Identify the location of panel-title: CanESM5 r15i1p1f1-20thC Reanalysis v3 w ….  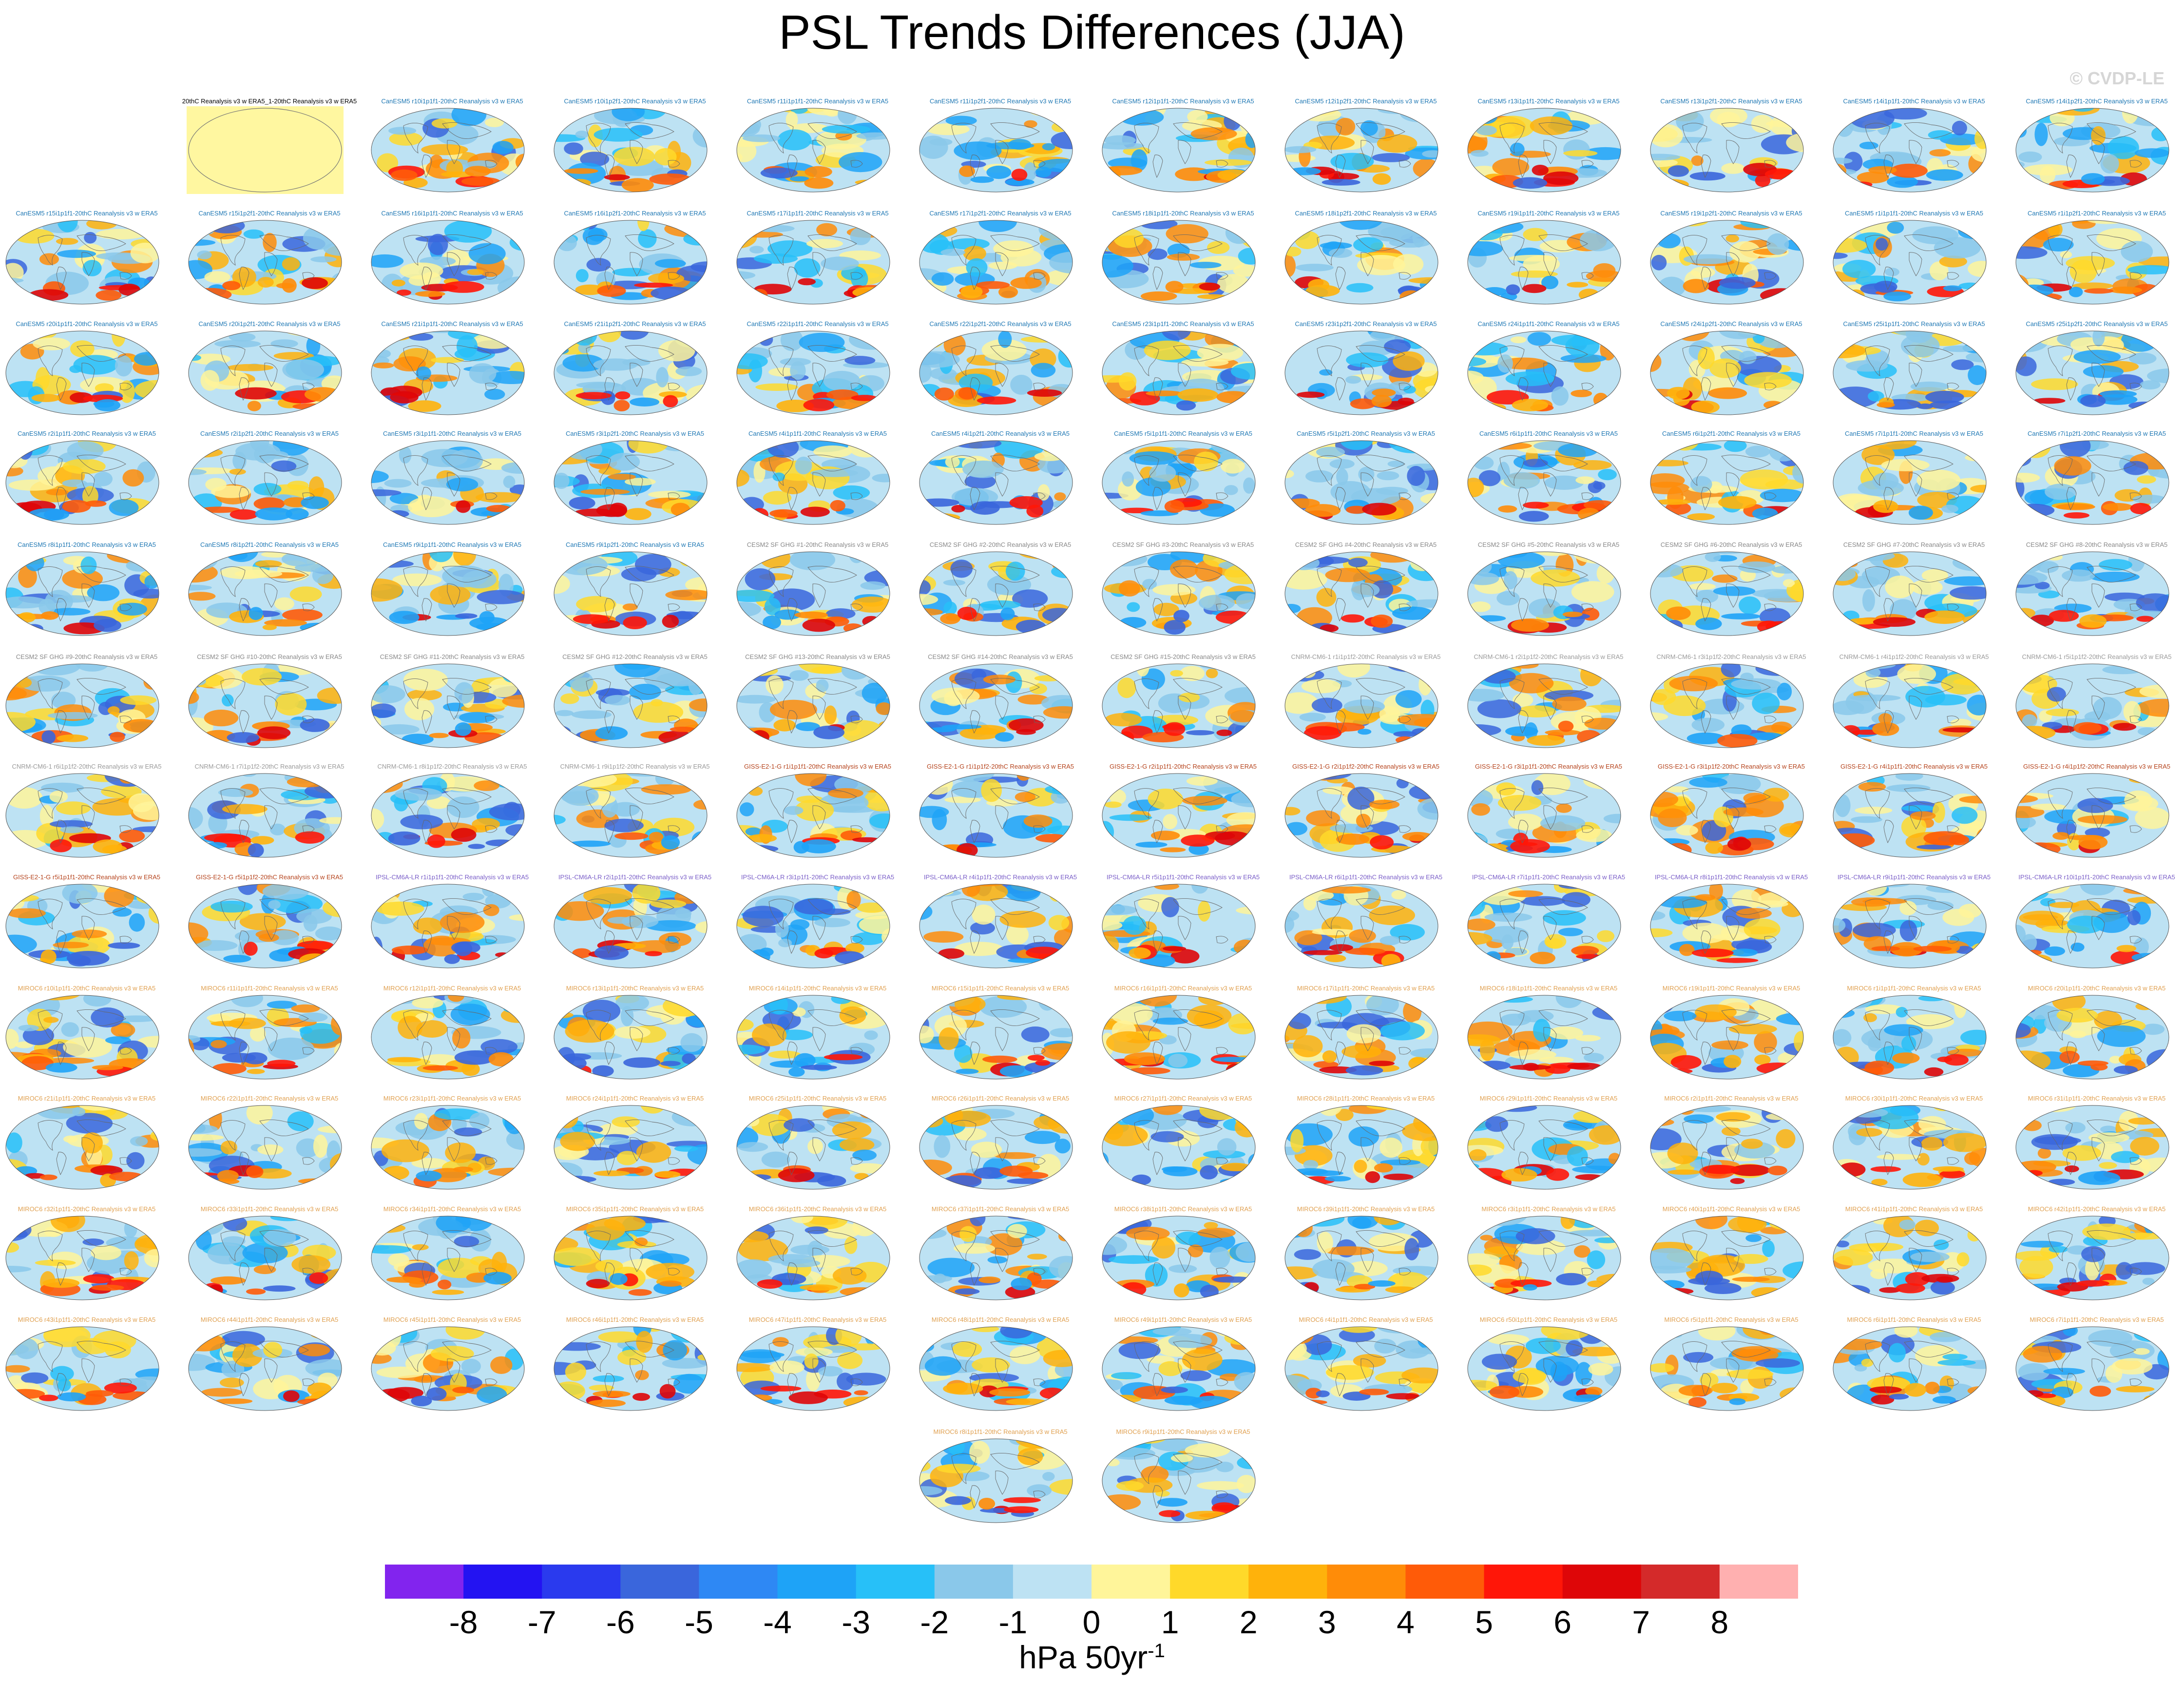
(87, 213).